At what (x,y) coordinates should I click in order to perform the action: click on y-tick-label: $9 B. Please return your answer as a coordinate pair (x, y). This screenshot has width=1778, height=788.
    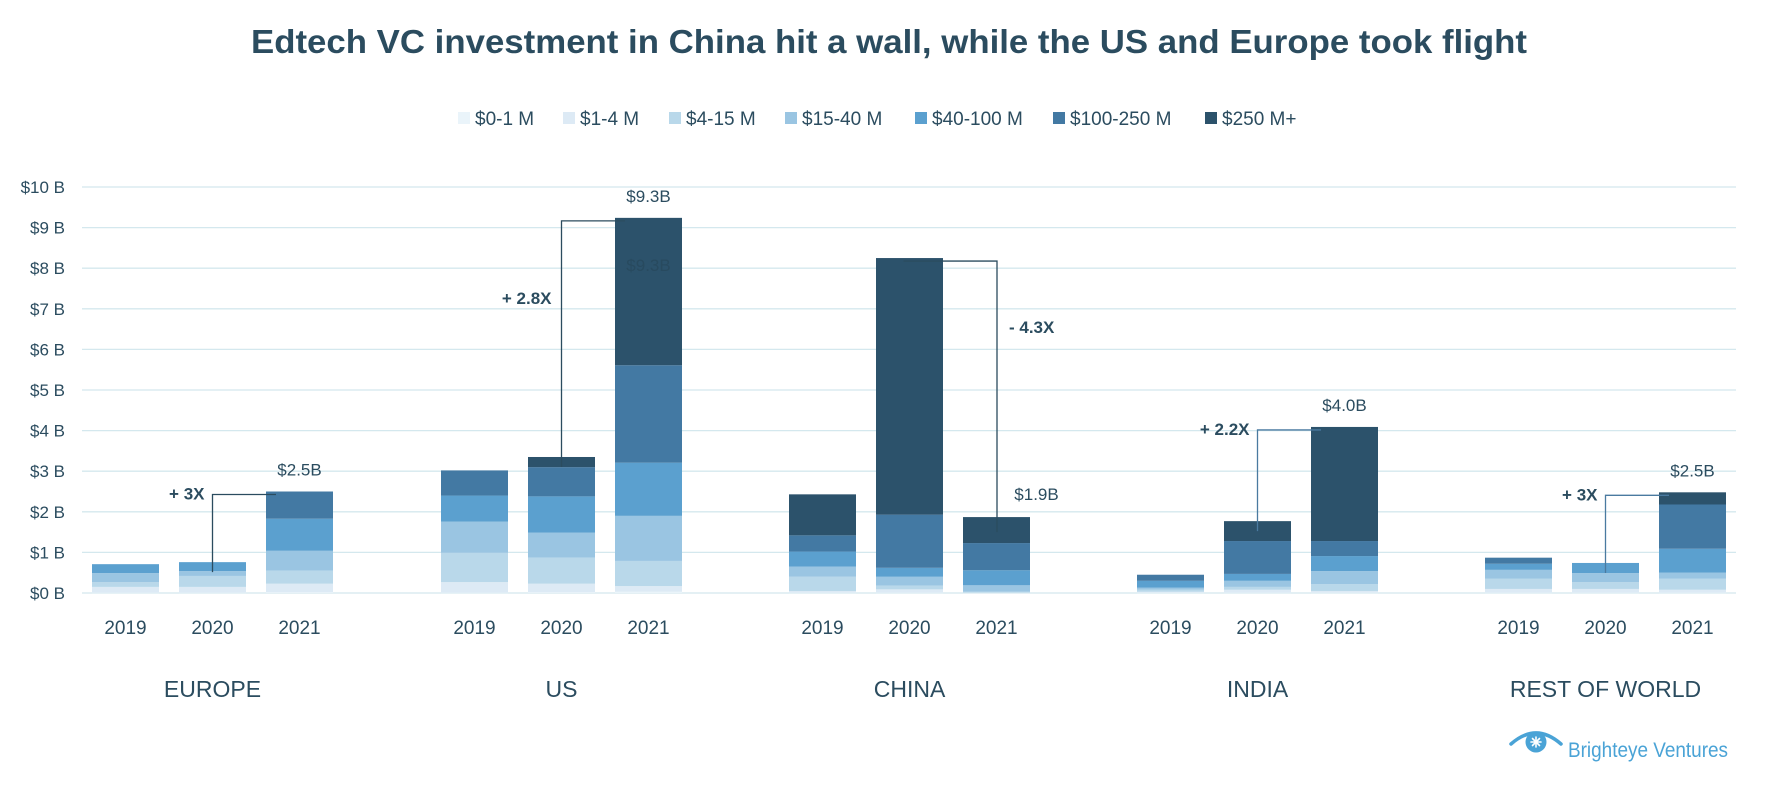
    Looking at the image, I should click on (47, 228).